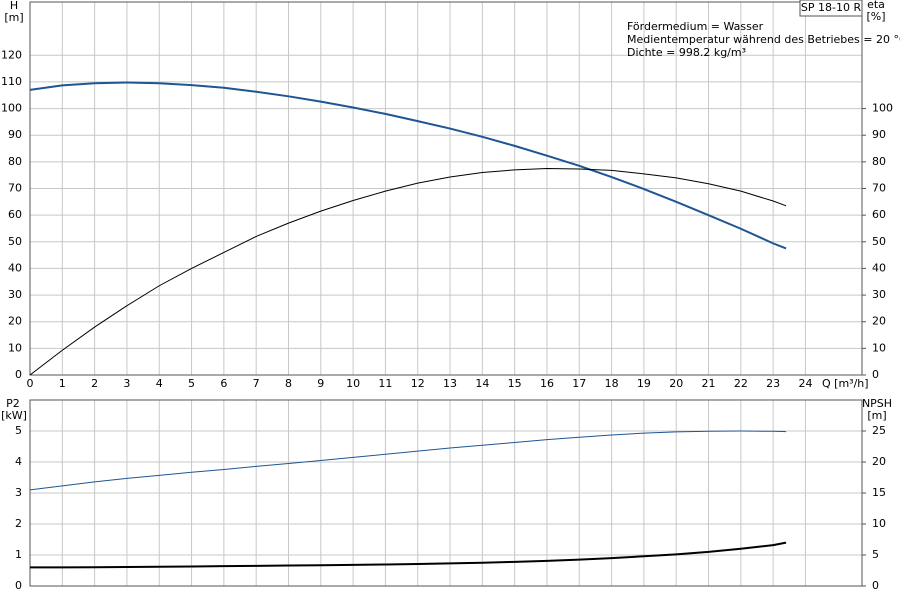  What do you see at coordinates (676, 383) in the screenshot?
I see `x-tick-label: 20` at bounding box center [676, 383].